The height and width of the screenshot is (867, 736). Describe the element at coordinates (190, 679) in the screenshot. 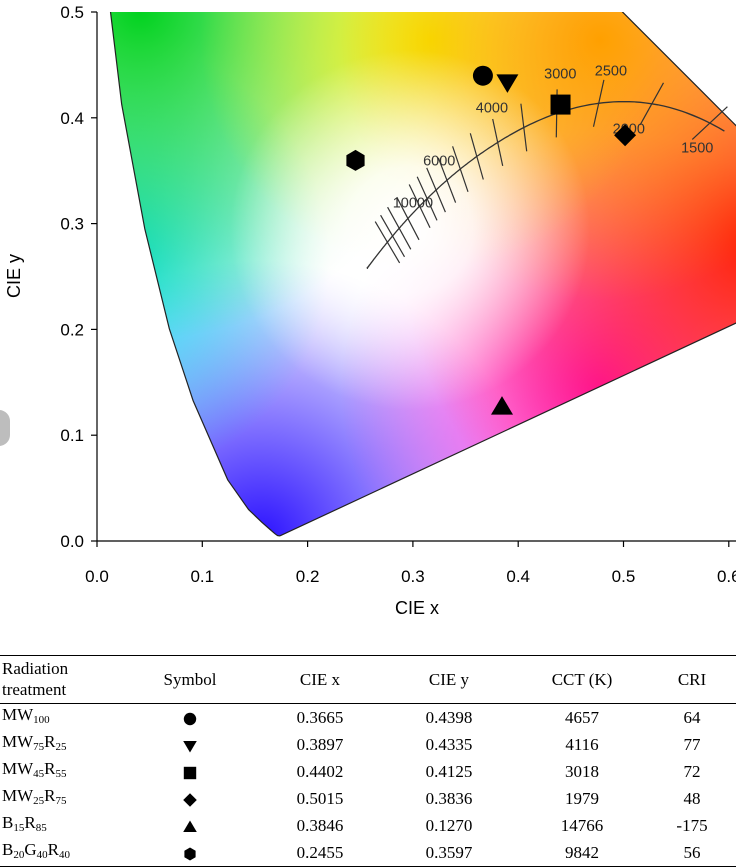

I see `header-symbol: Symbol` at that location.